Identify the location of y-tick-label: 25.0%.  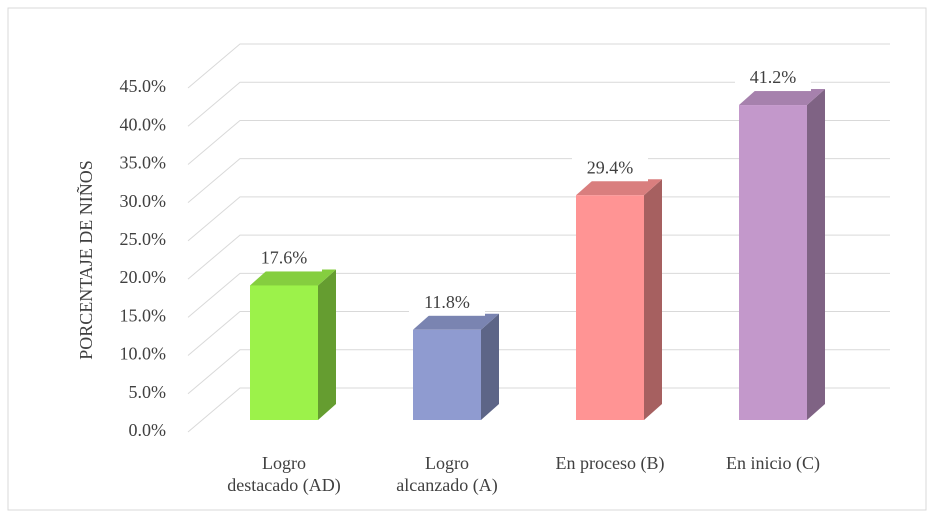
(143, 239).